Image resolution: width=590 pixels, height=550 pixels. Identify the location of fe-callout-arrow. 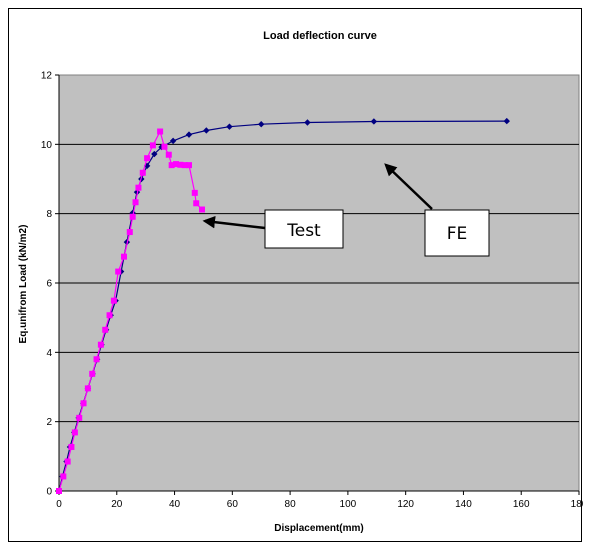
(408, 186).